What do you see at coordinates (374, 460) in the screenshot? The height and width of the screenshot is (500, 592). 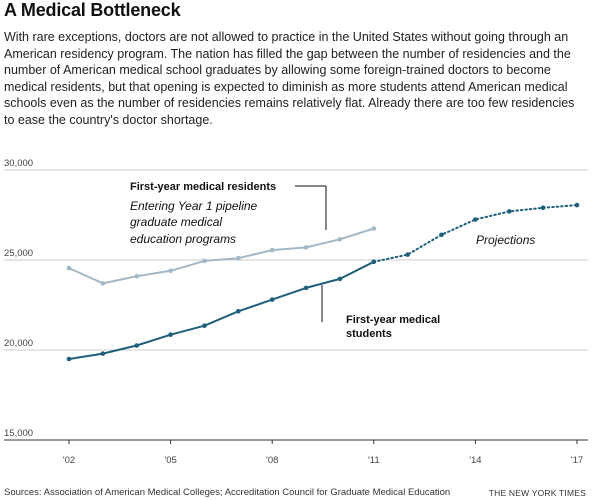 I see `x-tick-label: '11` at bounding box center [374, 460].